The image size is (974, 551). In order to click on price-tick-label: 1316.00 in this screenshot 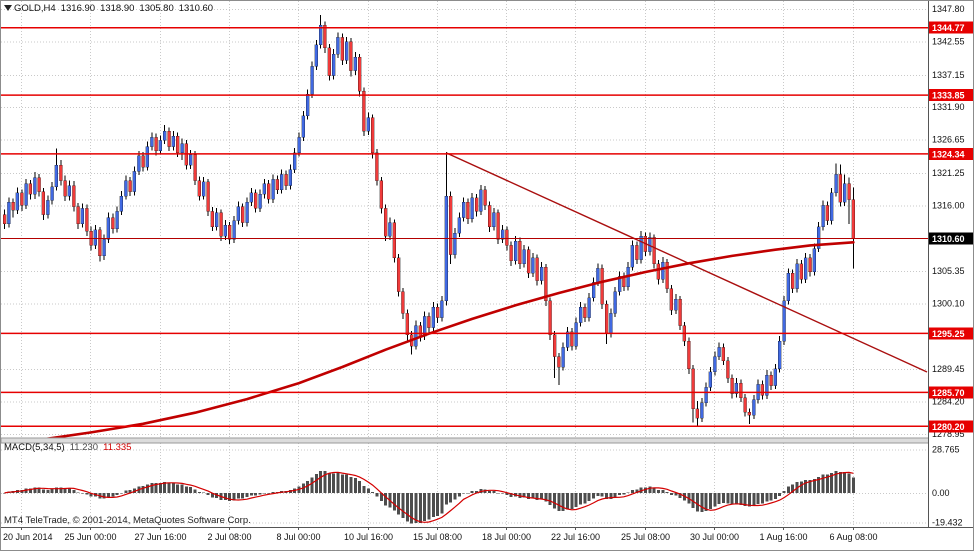, I will do `click(948, 205)`.